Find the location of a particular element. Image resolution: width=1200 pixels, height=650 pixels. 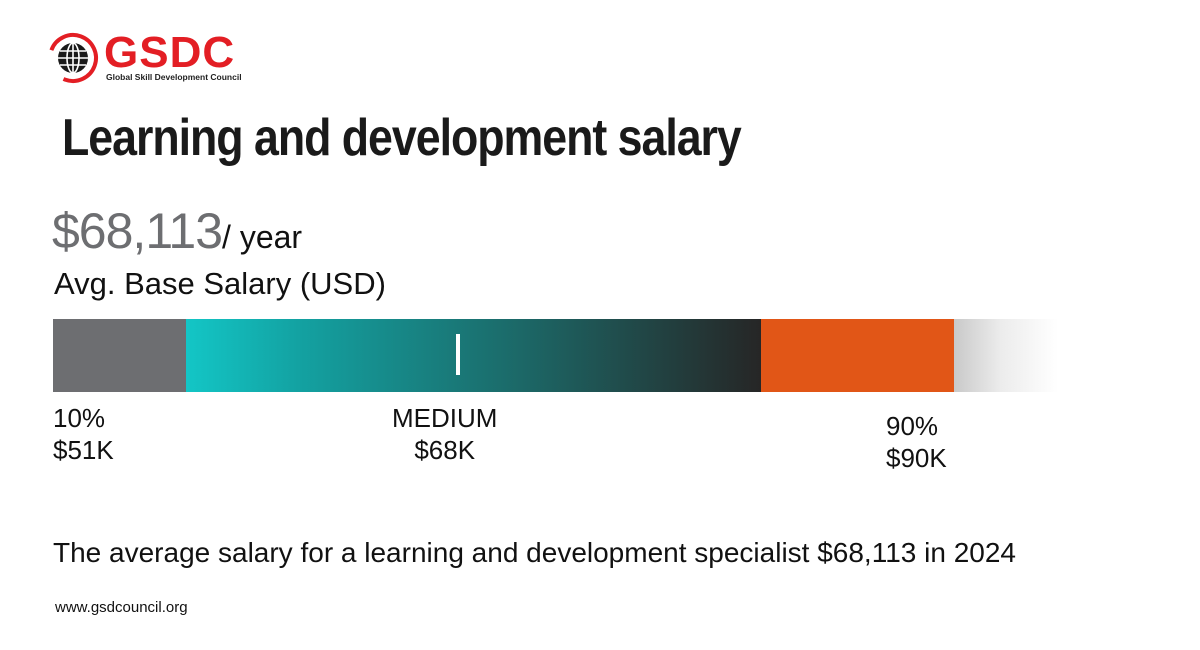

logo-text: GSDC is located at coordinates (170, 52).